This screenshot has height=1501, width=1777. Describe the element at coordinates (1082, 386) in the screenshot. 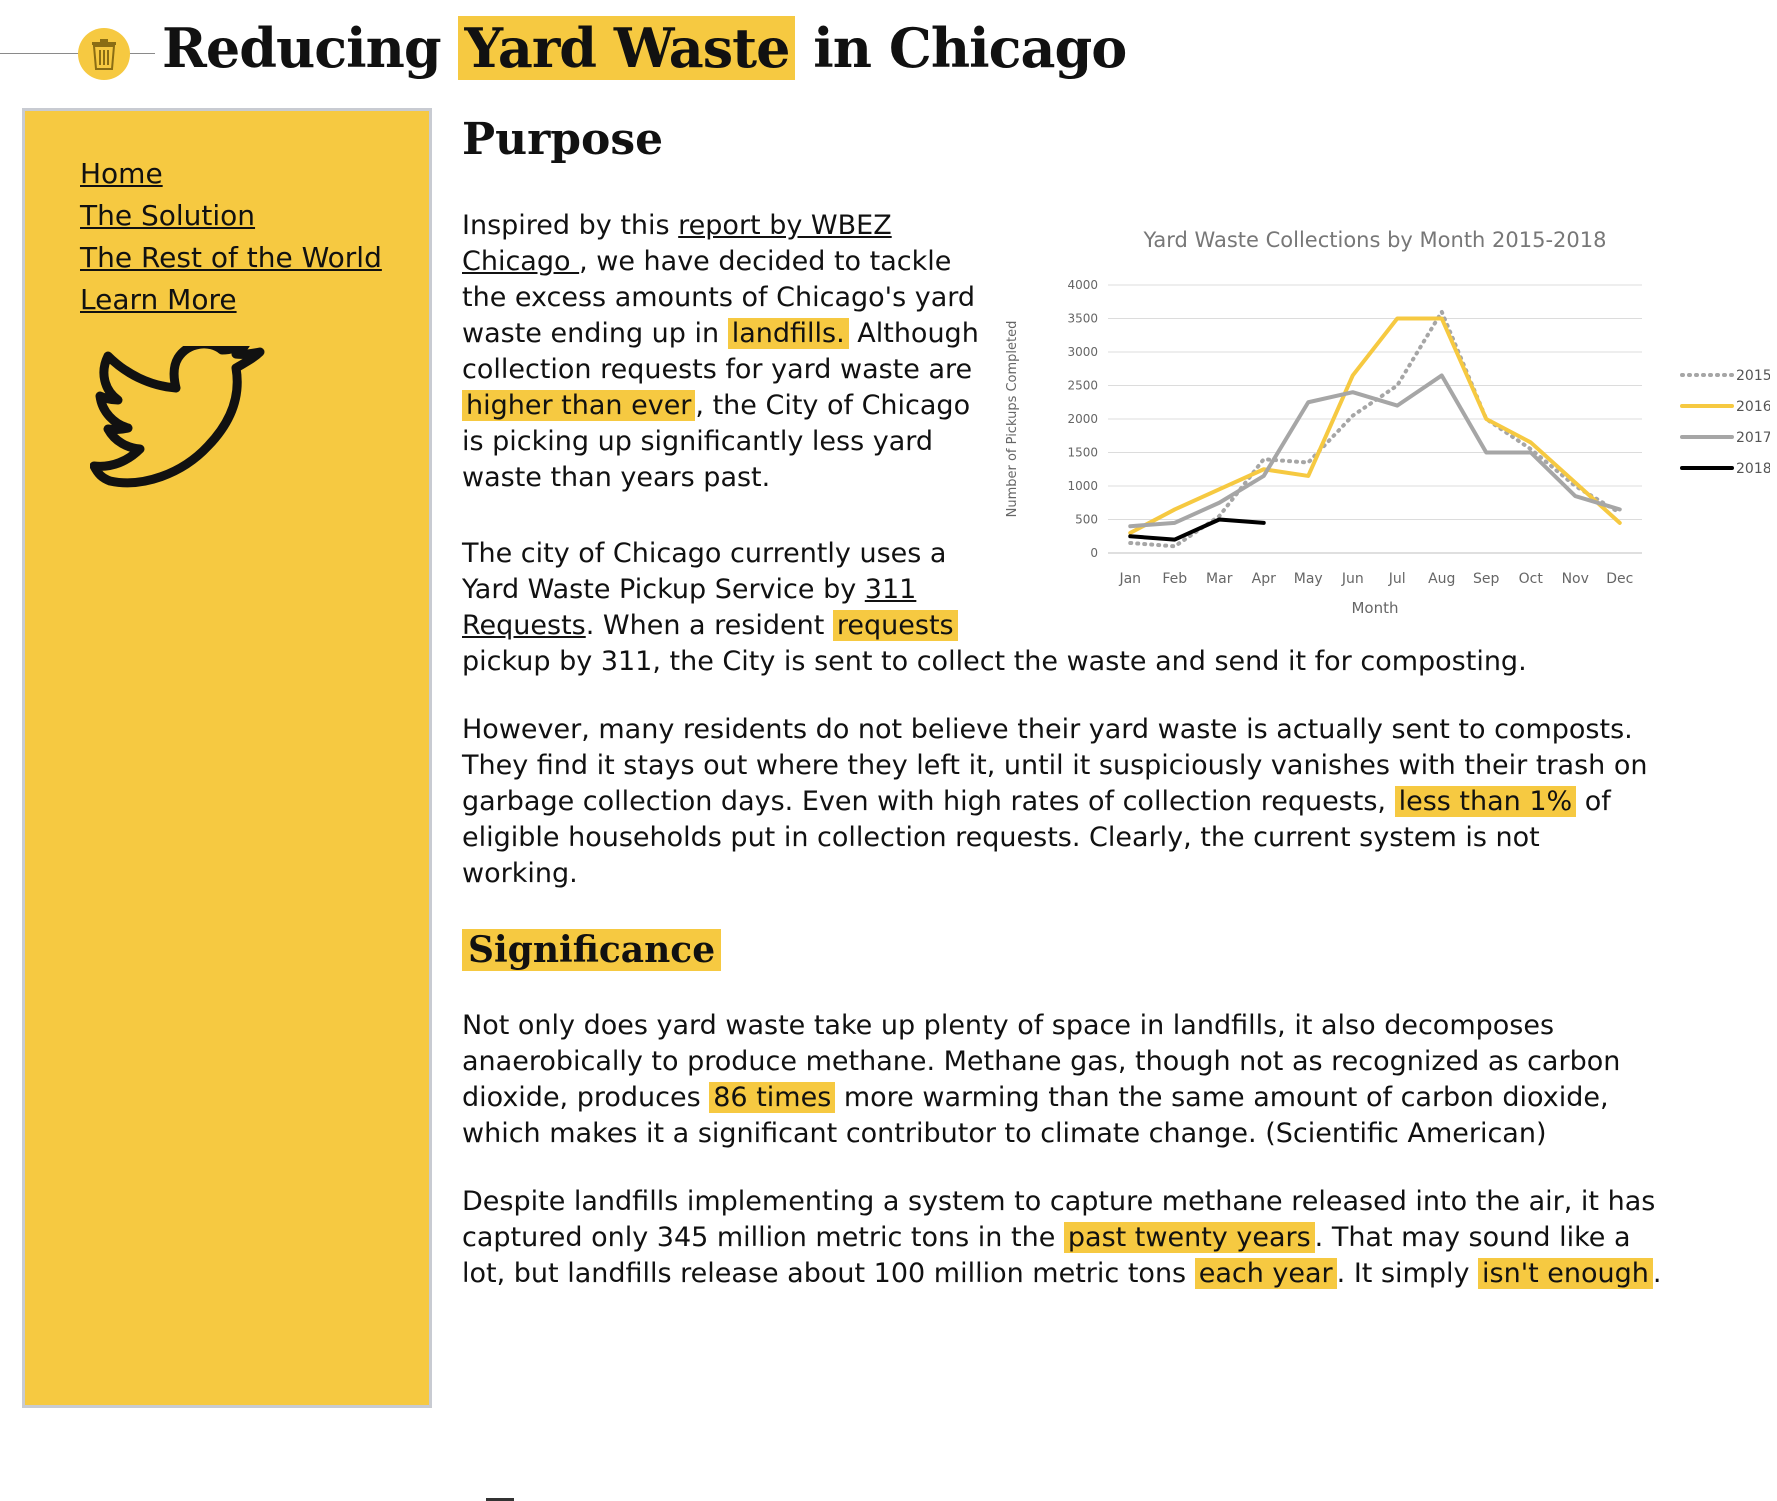

I see `y-tick-label: 2500` at that location.